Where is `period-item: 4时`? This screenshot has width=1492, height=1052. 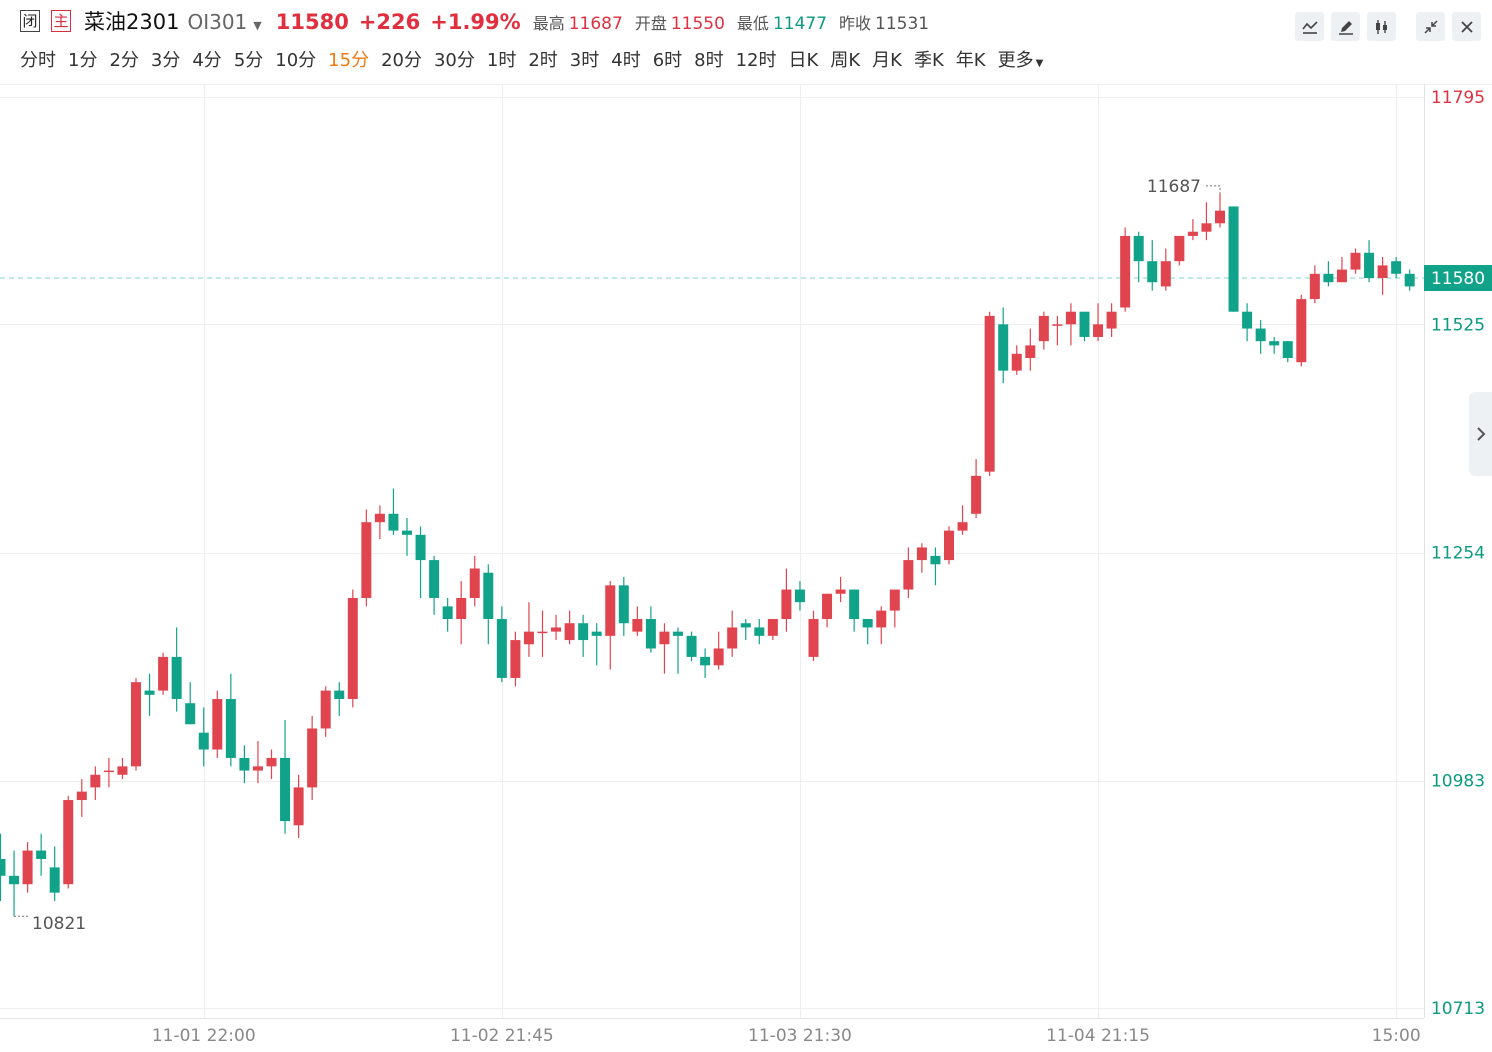 period-item: 4时 is located at coordinates (626, 60).